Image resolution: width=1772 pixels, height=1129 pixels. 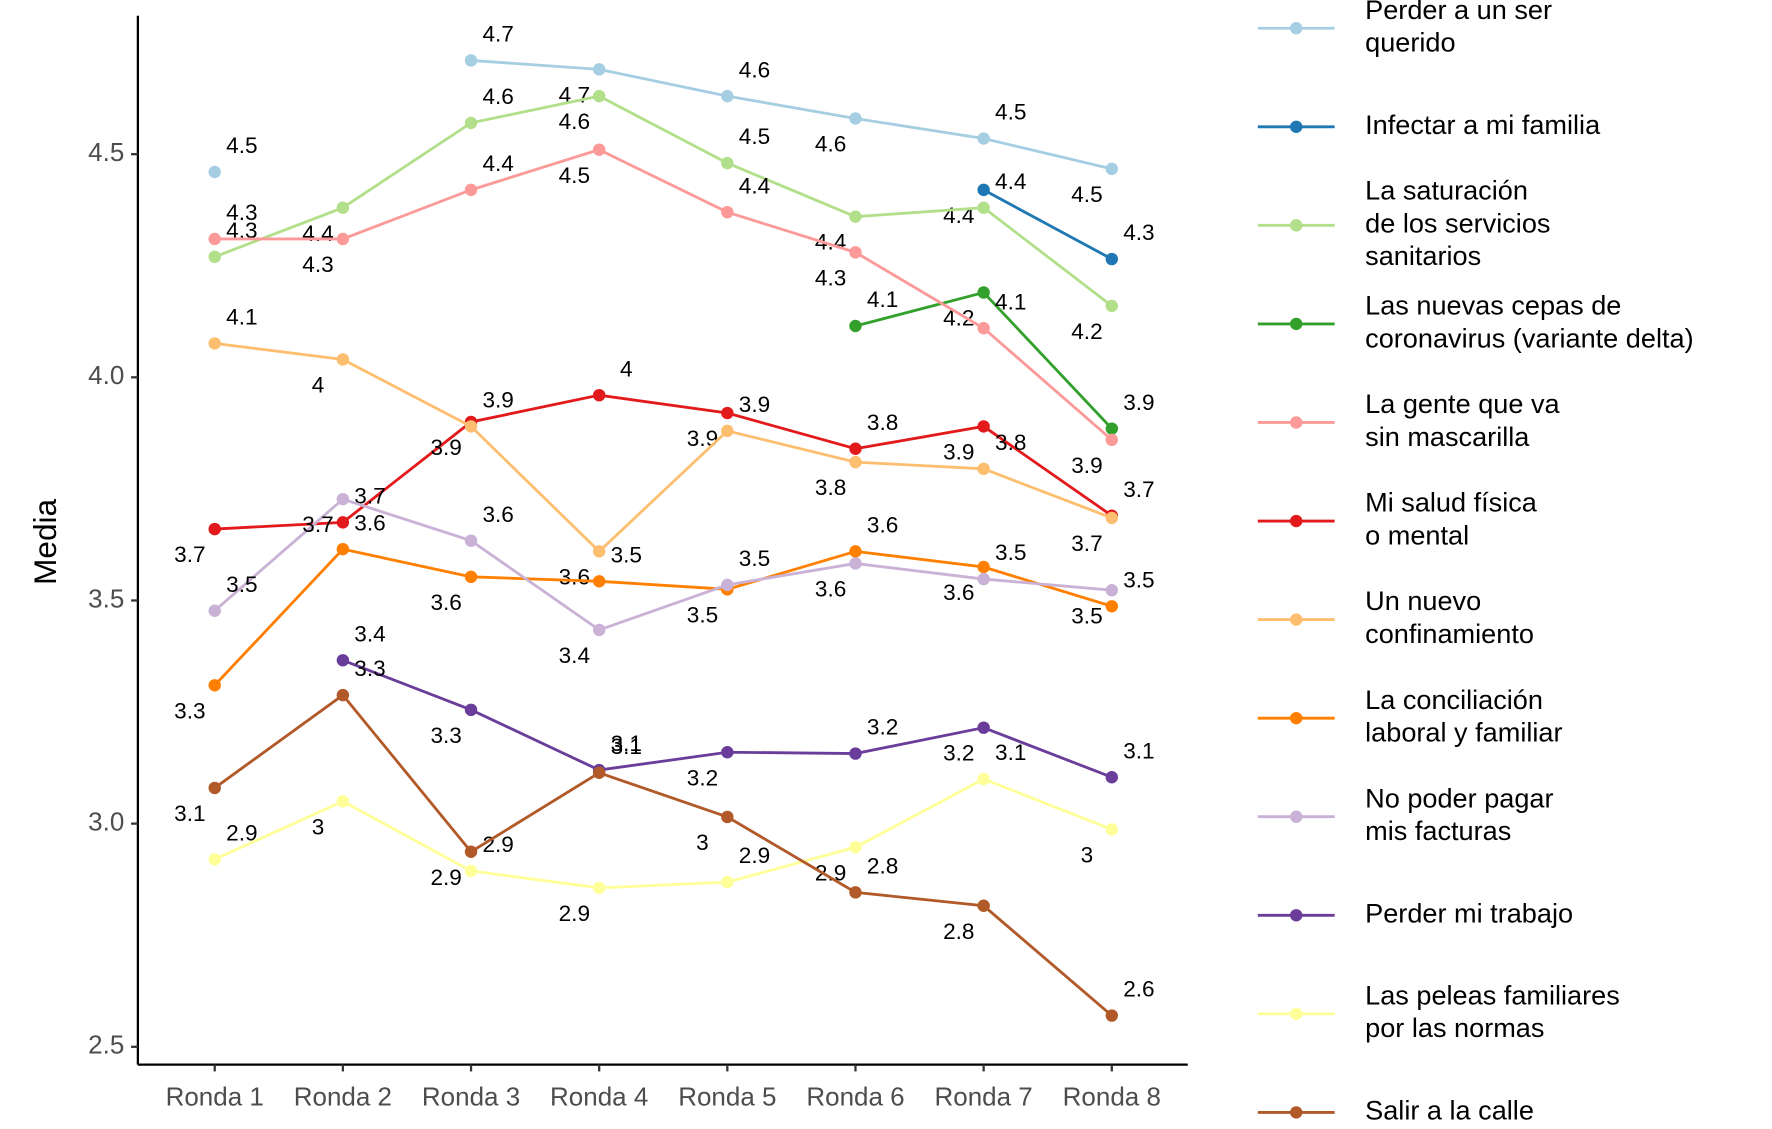 What do you see at coordinates (1483, 124) in the screenshot?
I see `legend-label: Infectar a mi familia` at bounding box center [1483, 124].